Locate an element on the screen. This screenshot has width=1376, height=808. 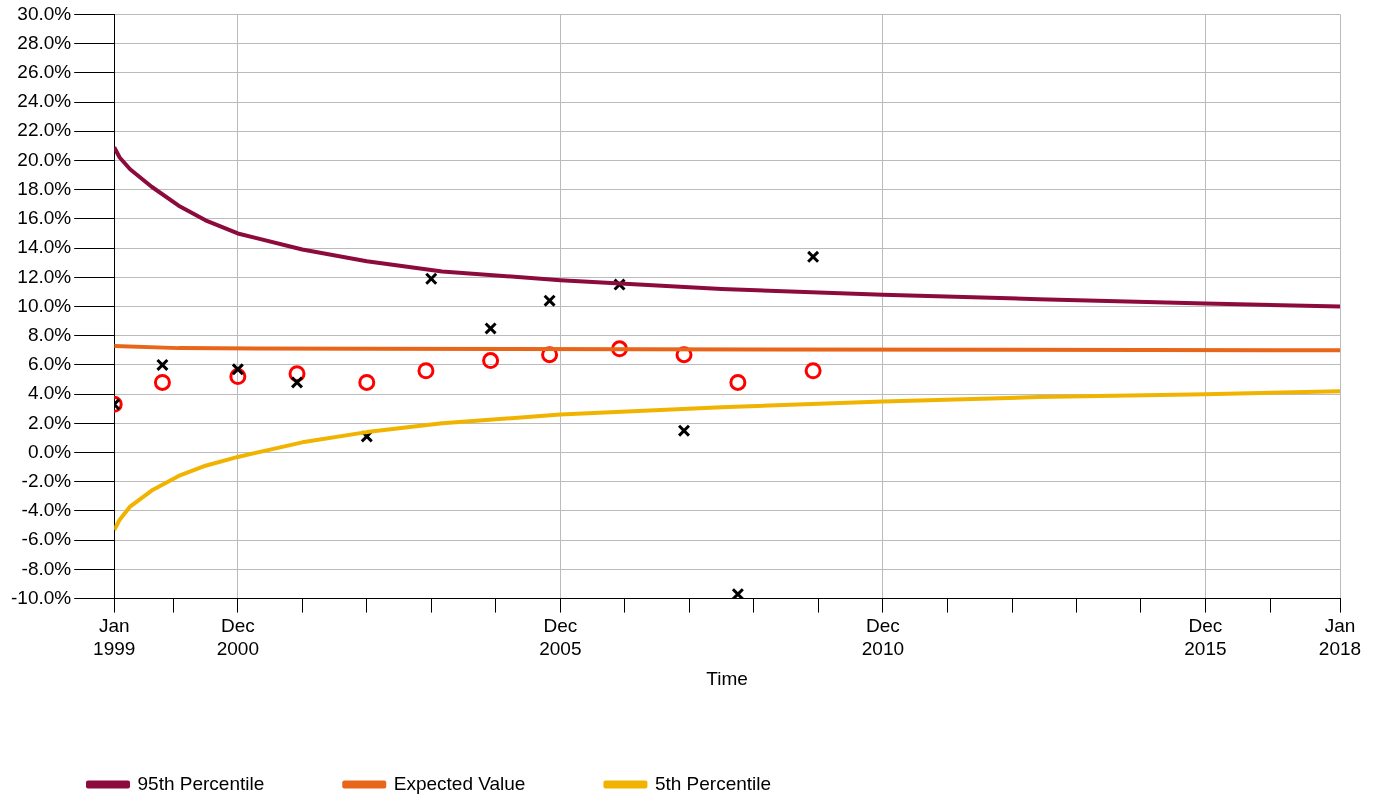
y-tick-label: 30.0% is located at coordinates (44, 13).